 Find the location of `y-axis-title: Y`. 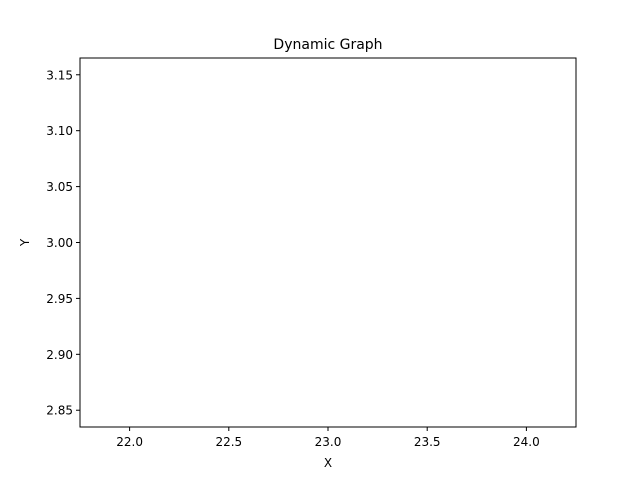

y-axis-title: Y is located at coordinates (25, 242).